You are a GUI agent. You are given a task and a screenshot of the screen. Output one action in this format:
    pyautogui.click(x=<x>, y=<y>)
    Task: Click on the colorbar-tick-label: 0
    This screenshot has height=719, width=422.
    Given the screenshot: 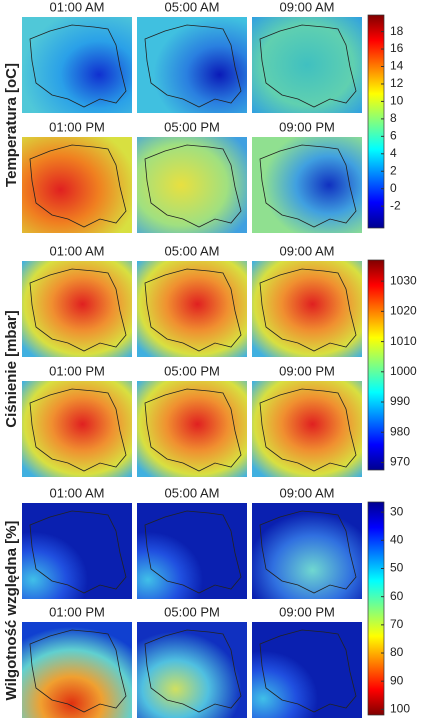 What is the action you would take?
    pyautogui.click(x=393, y=188)
    